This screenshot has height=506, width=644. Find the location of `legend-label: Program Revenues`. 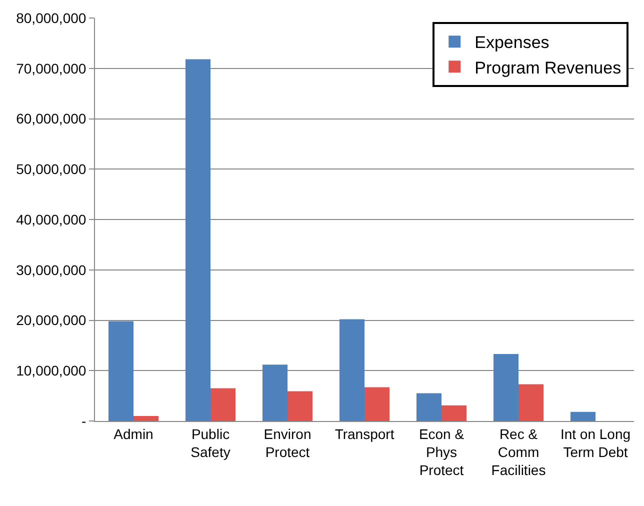

legend-label: Program Revenues is located at coordinates (548, 68).